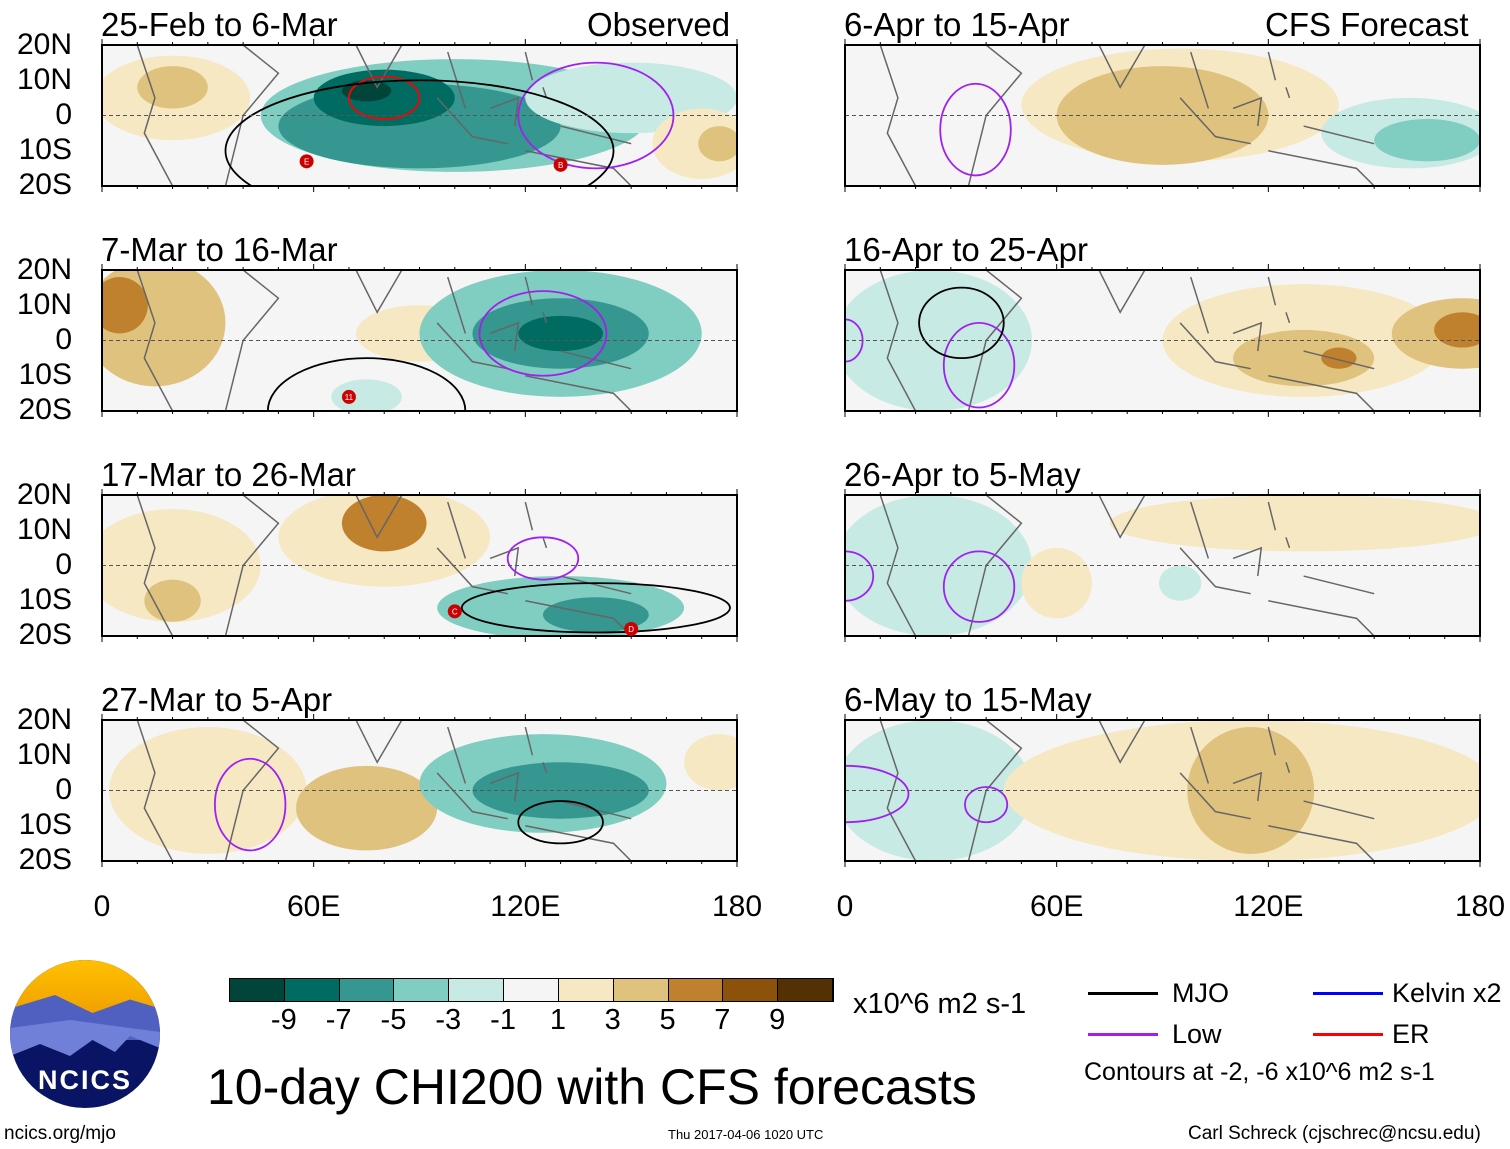 Image resolution: width=1510 pixels, height=1149 pixels. What do you see at coordinates (667, 1020) in the screenshot?
I see `colorbar-label: 5` at bounding box center [667, 1020].